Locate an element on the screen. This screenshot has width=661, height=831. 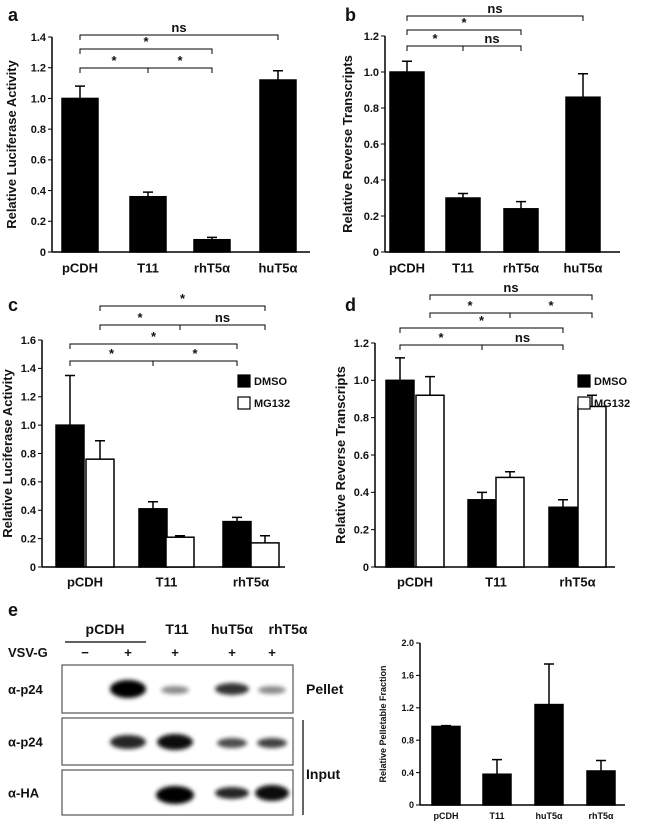
row-label: α-p24 is located at coordinates (25, 742).